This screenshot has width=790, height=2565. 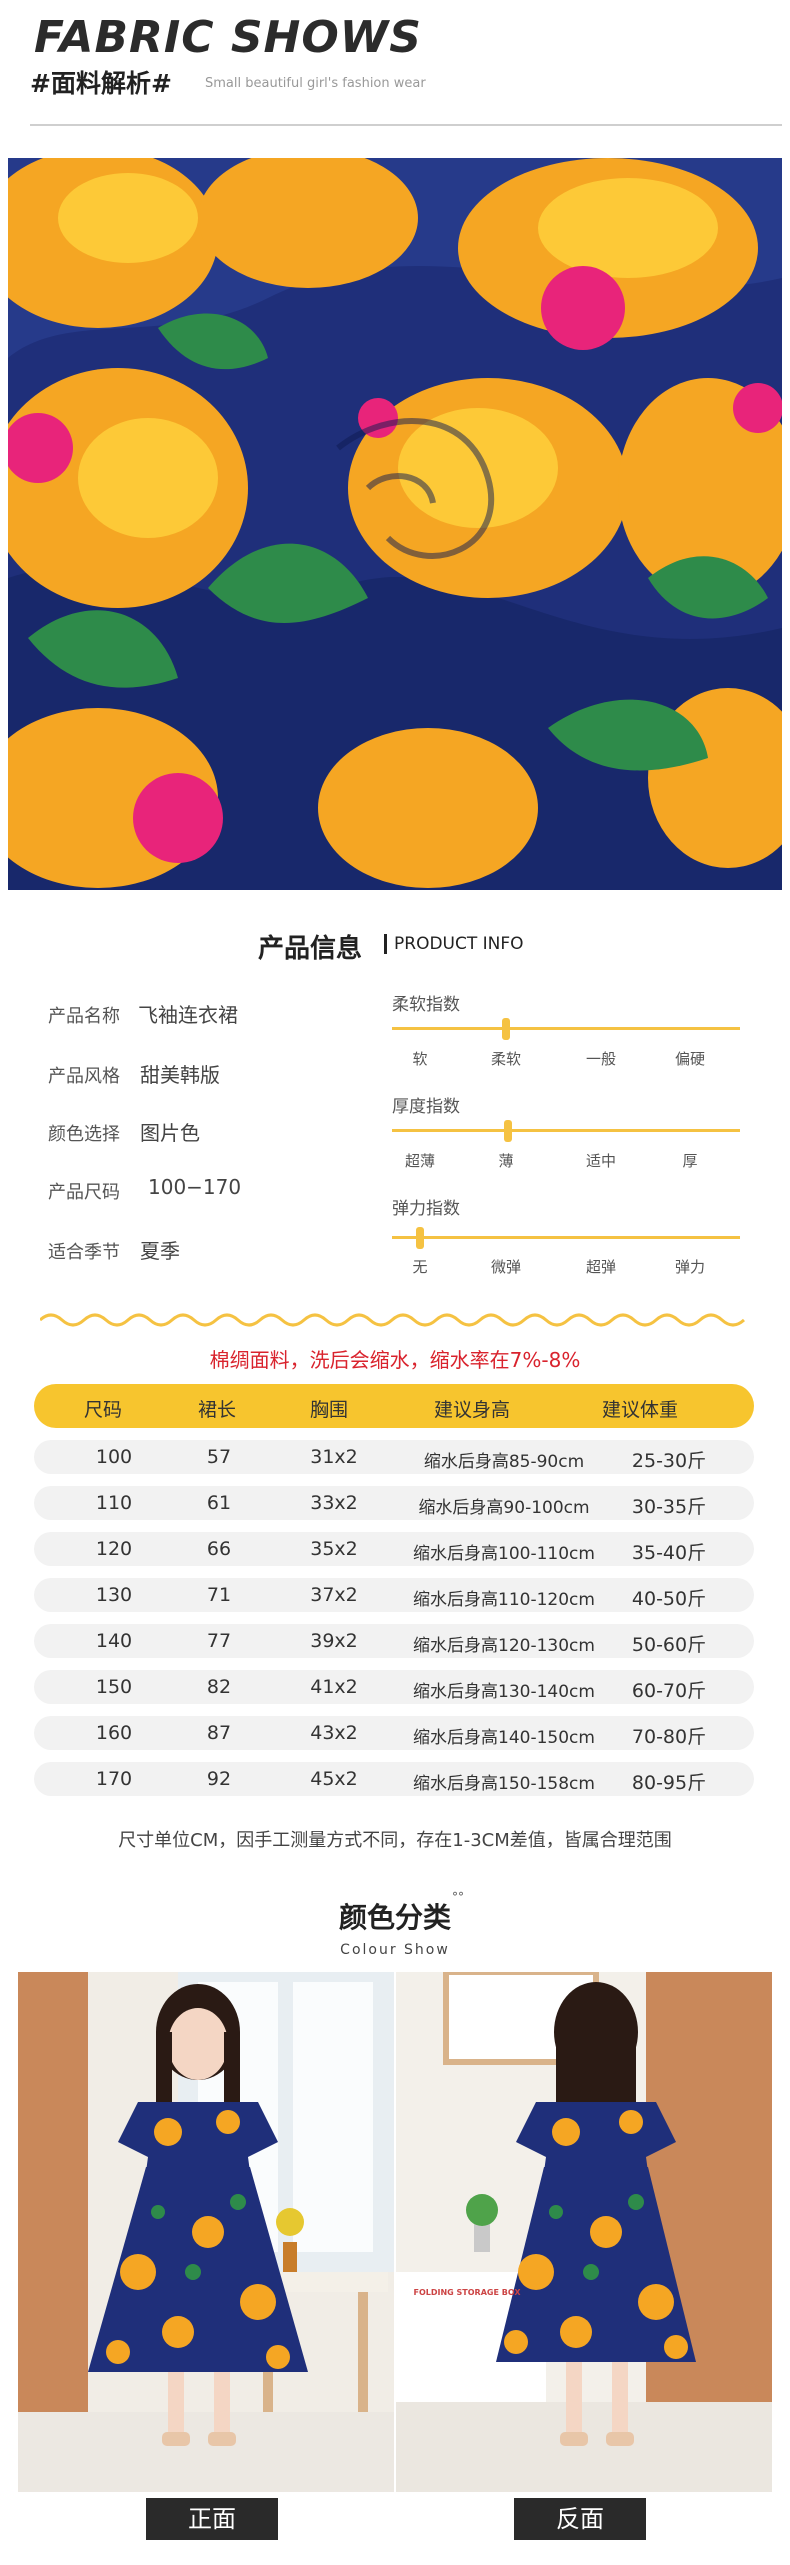 What do you see at coordinates (334, 1595) in the screenshot?
I see `table-cell: 37x2` at bounding box center [334, 1595].